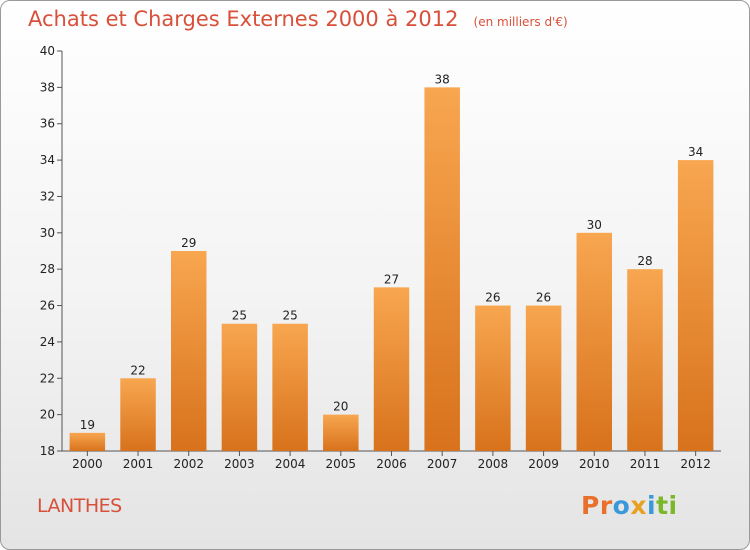 The height and width of the screenshot is (550, 750). I want to click on x-tick-label: 2010, so click(594, 464).